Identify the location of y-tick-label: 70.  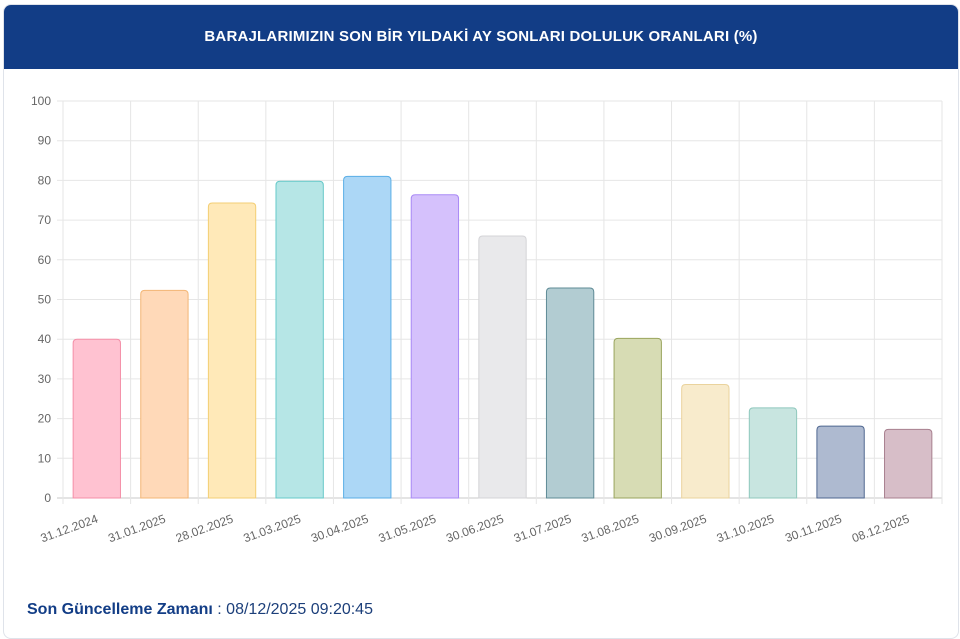
(45, 220).